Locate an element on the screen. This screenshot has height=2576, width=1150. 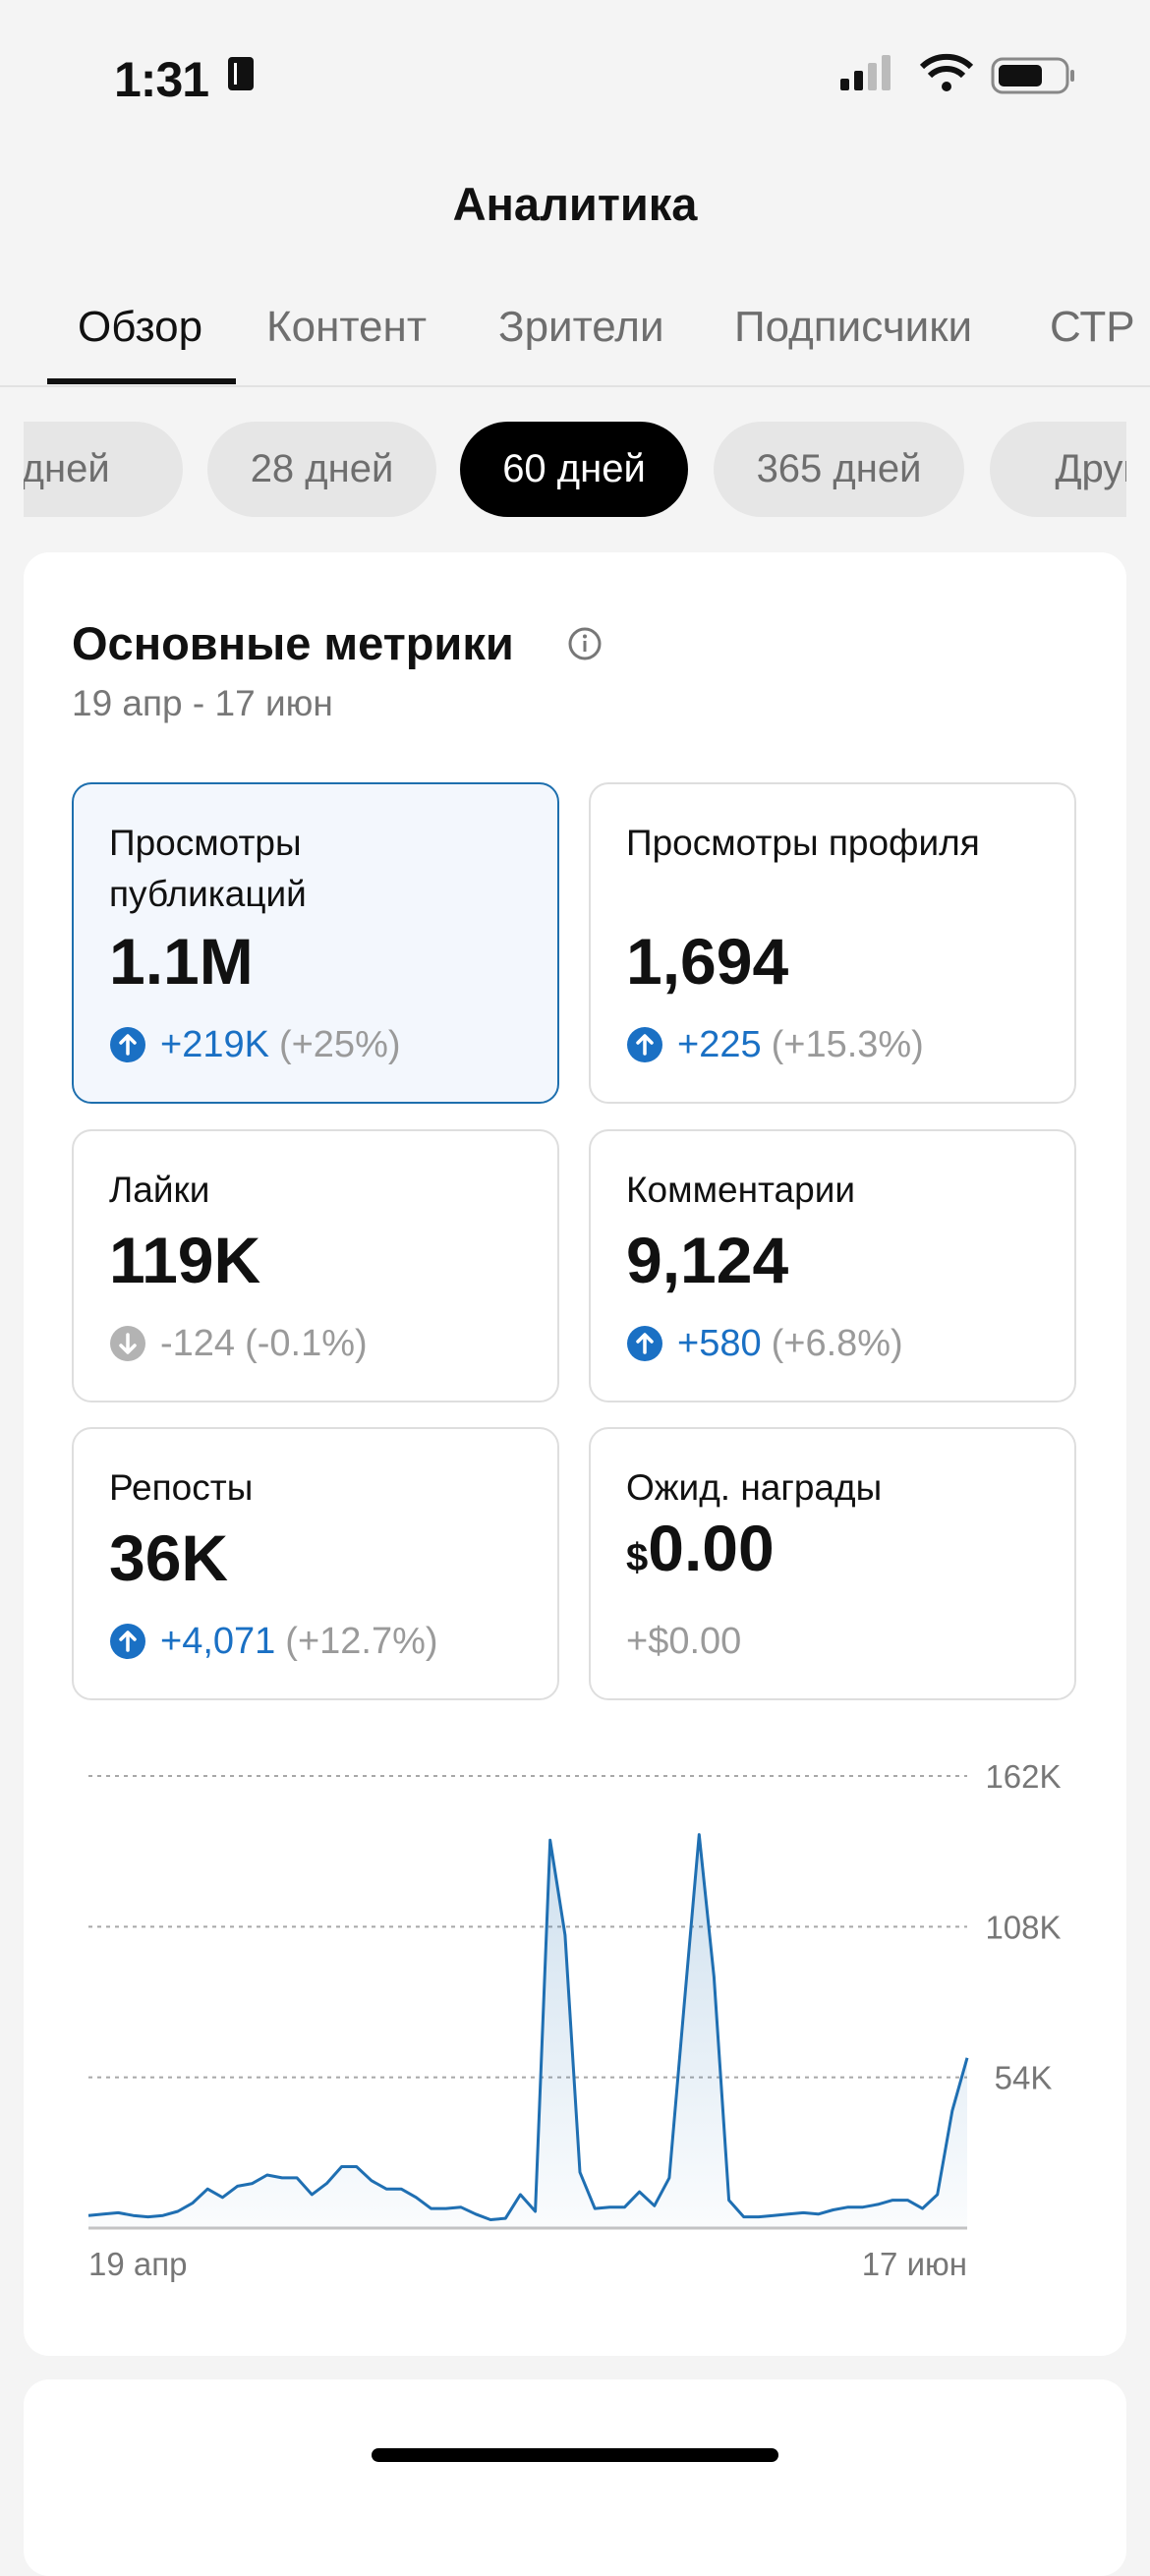
metric-change: +$0.00 is located at coordinates (683, 1641).